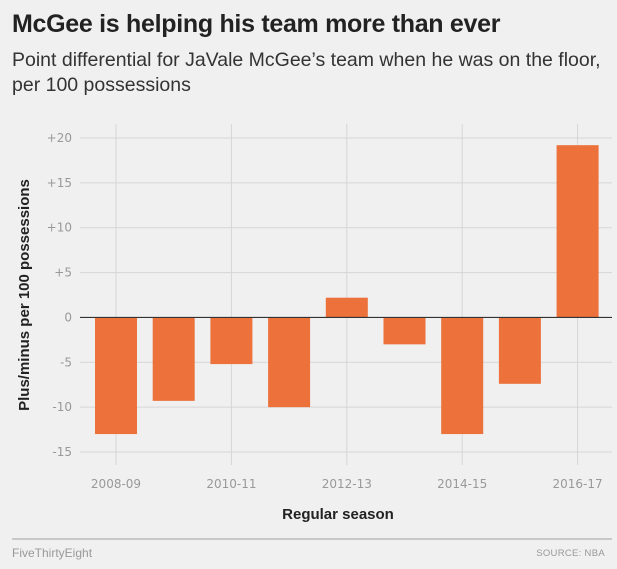 The width and height of the screenshot is (617, 569). Describe the element at coordinates (116, 484) in the screenshot. I see `x-tick-label: 2008-09` at that location.